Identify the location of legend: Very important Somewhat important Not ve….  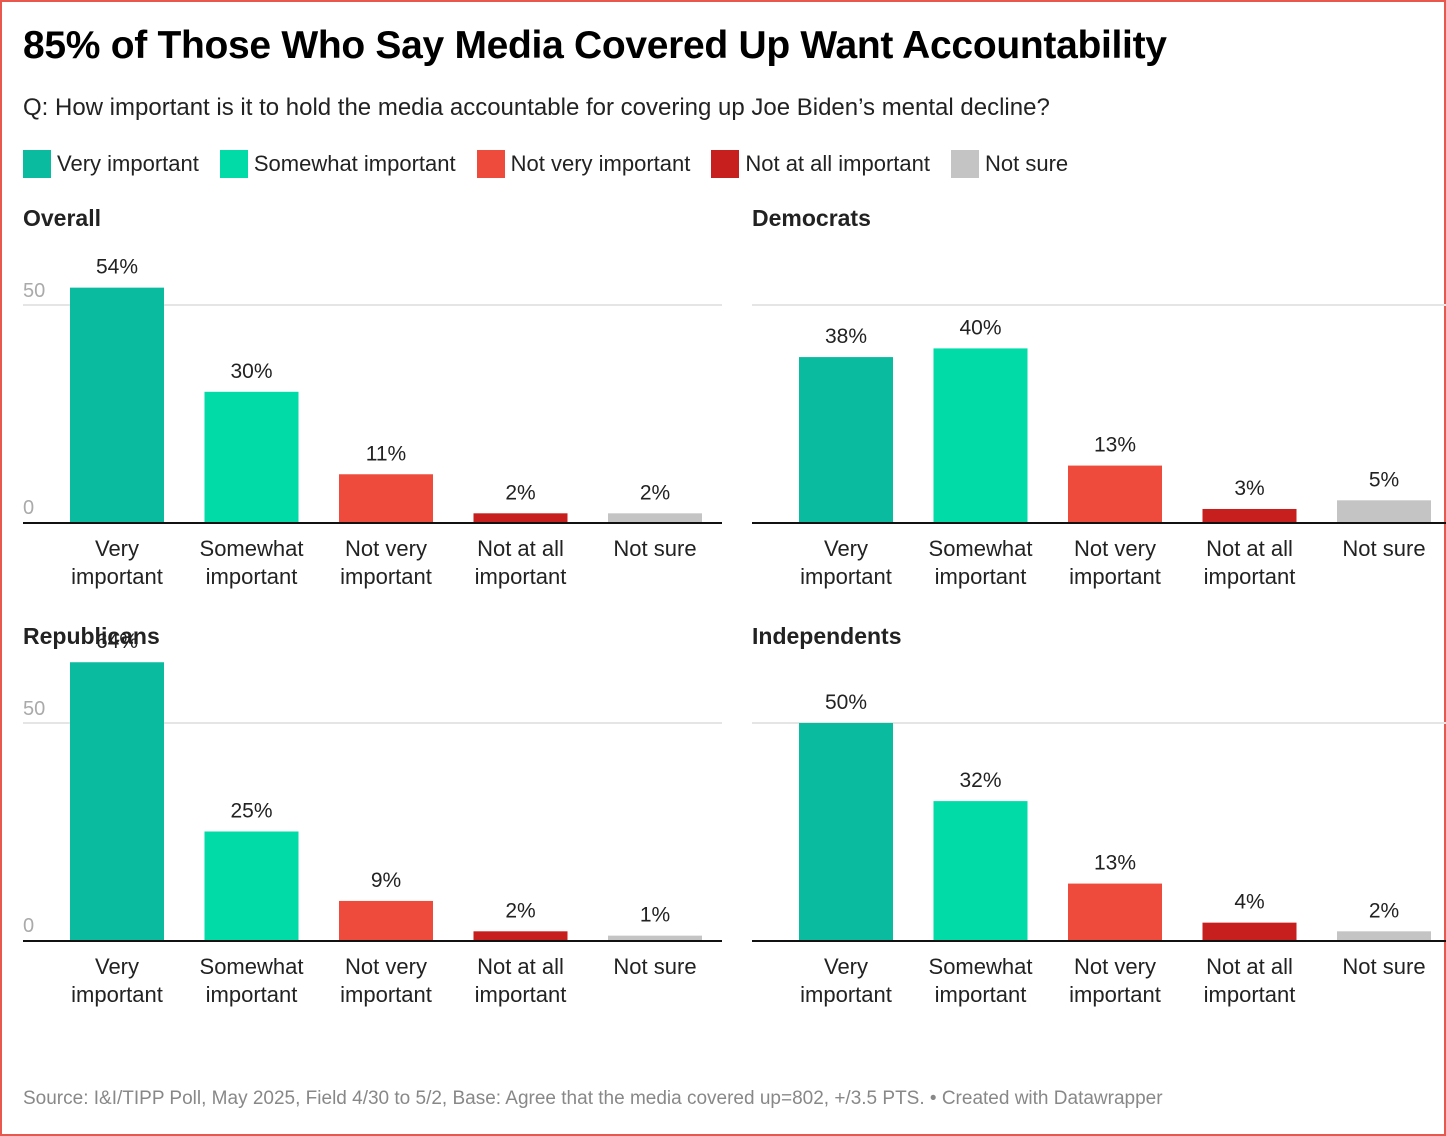
(556, 164).